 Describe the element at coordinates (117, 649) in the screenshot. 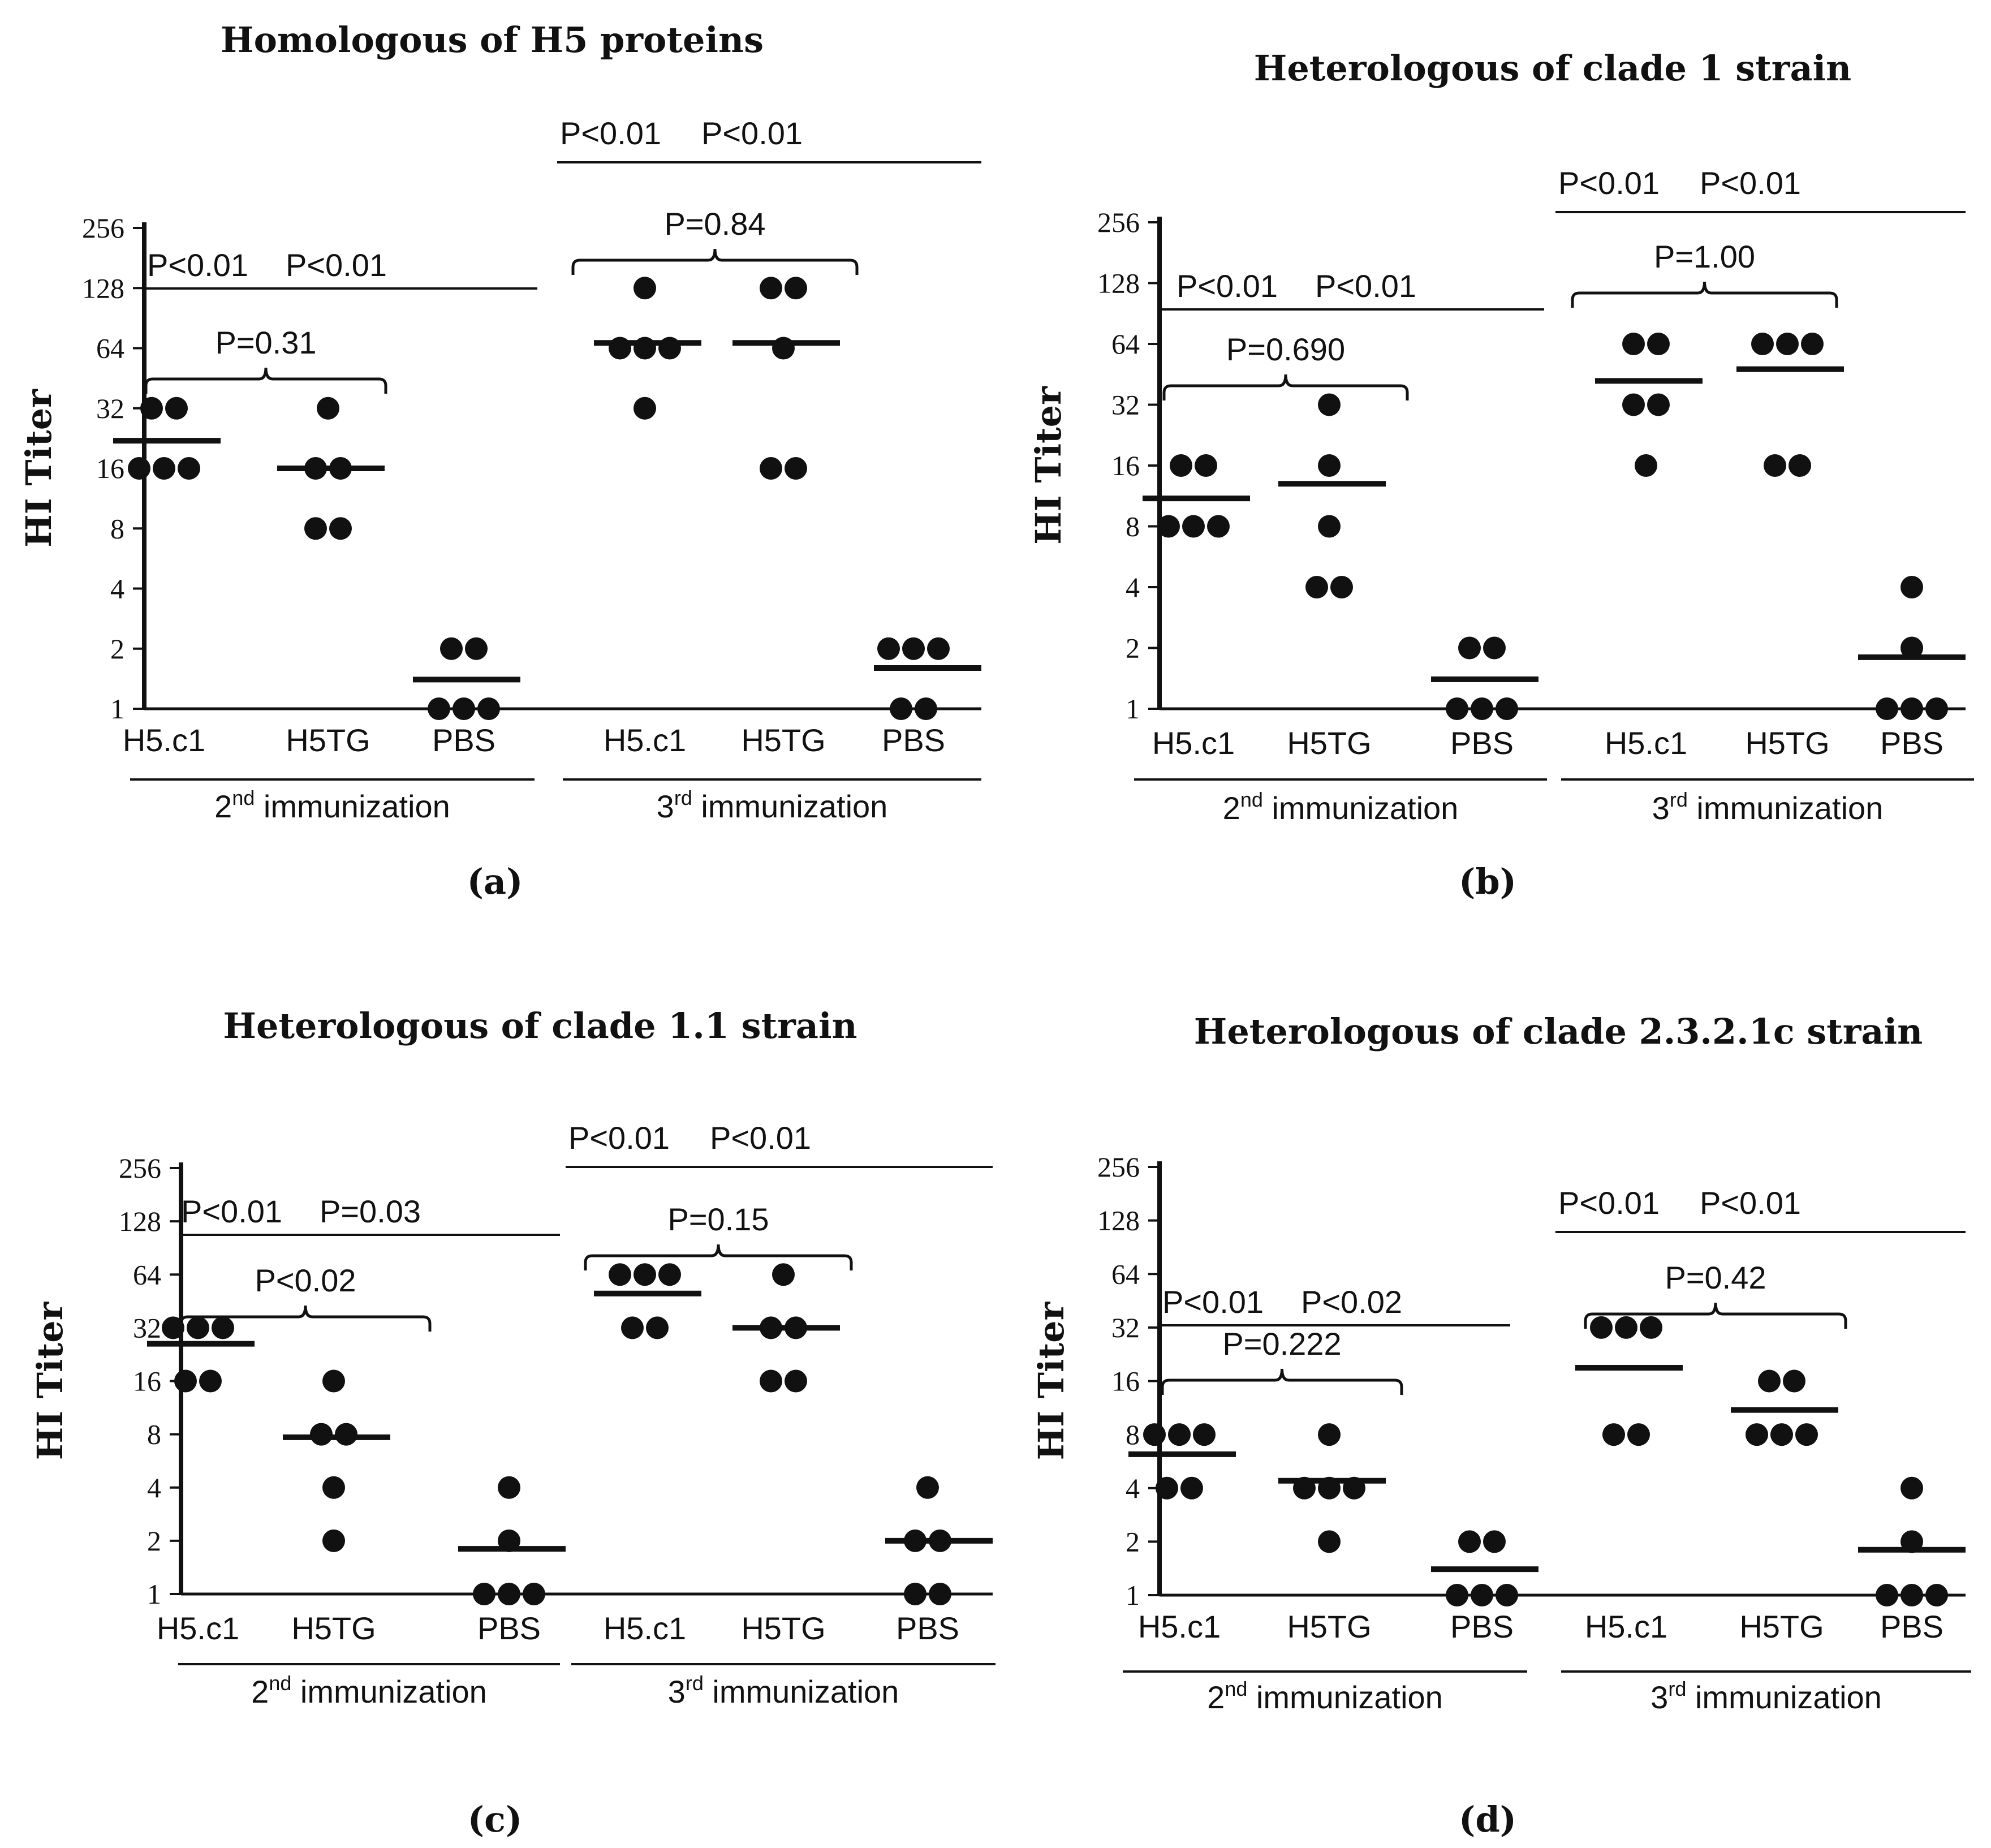

I see `y-tick-label: 2` at that location.